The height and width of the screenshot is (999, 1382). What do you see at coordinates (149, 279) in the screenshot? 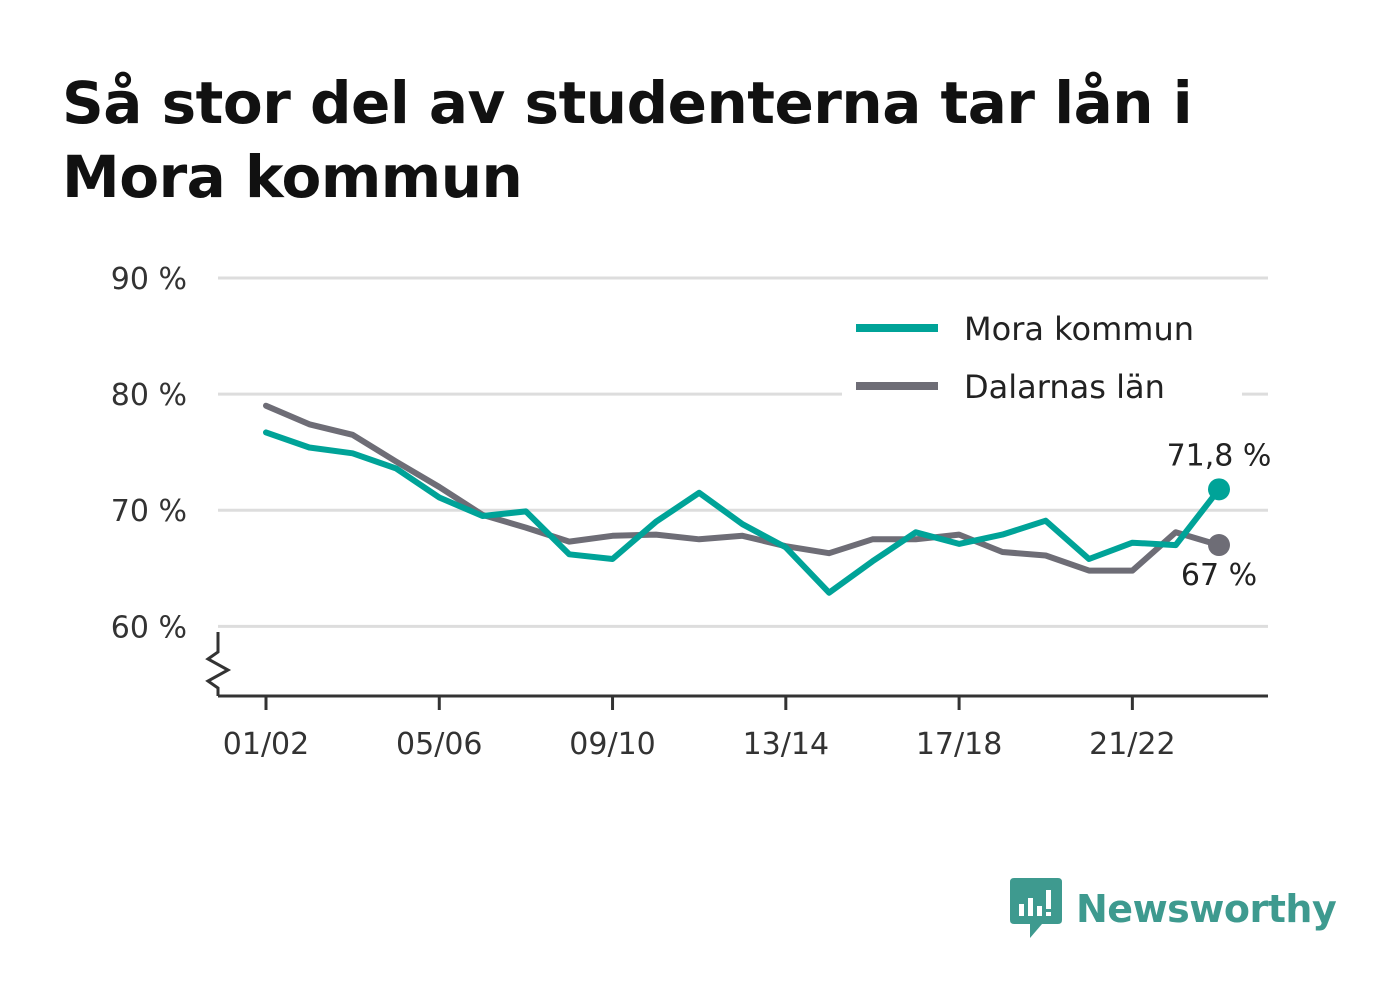
I see `y-tick-label: 90 %` at bounding box center [149, 279].